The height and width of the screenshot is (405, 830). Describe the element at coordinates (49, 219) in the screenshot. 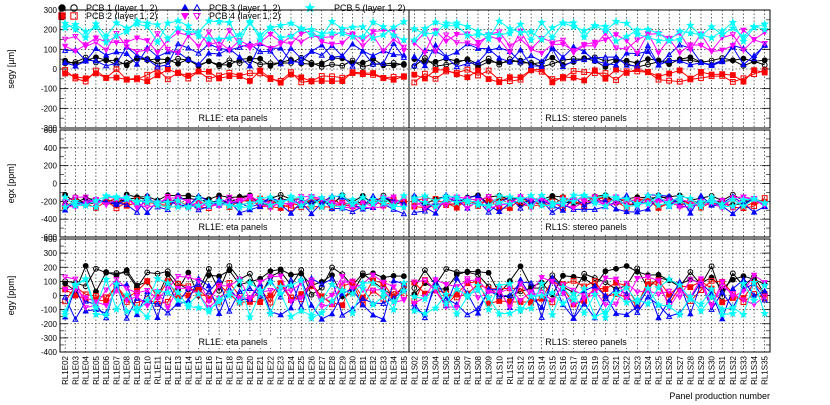

I see `y-tick-label: -400` at that location.